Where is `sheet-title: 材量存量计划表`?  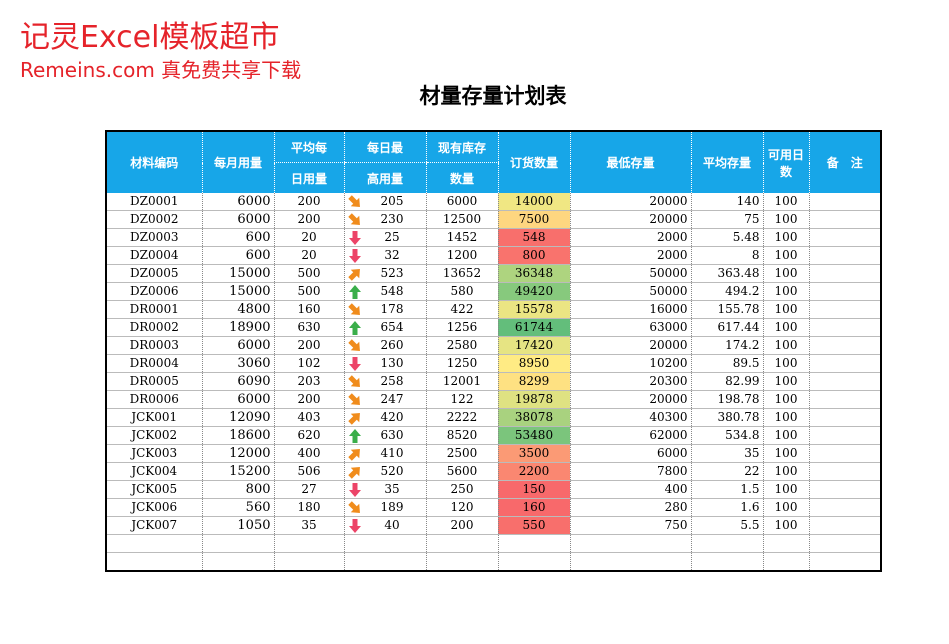
sheet-title: 材量存量计划表 is located at coordinates (493, 96).